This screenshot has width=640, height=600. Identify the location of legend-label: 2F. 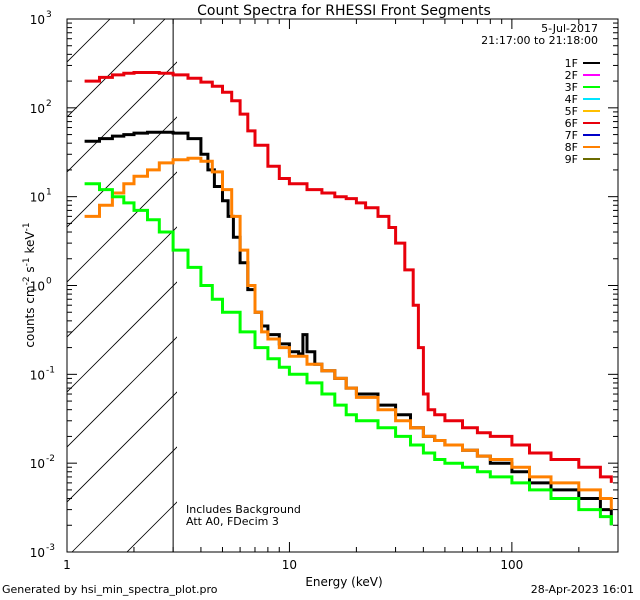
(571, 75).